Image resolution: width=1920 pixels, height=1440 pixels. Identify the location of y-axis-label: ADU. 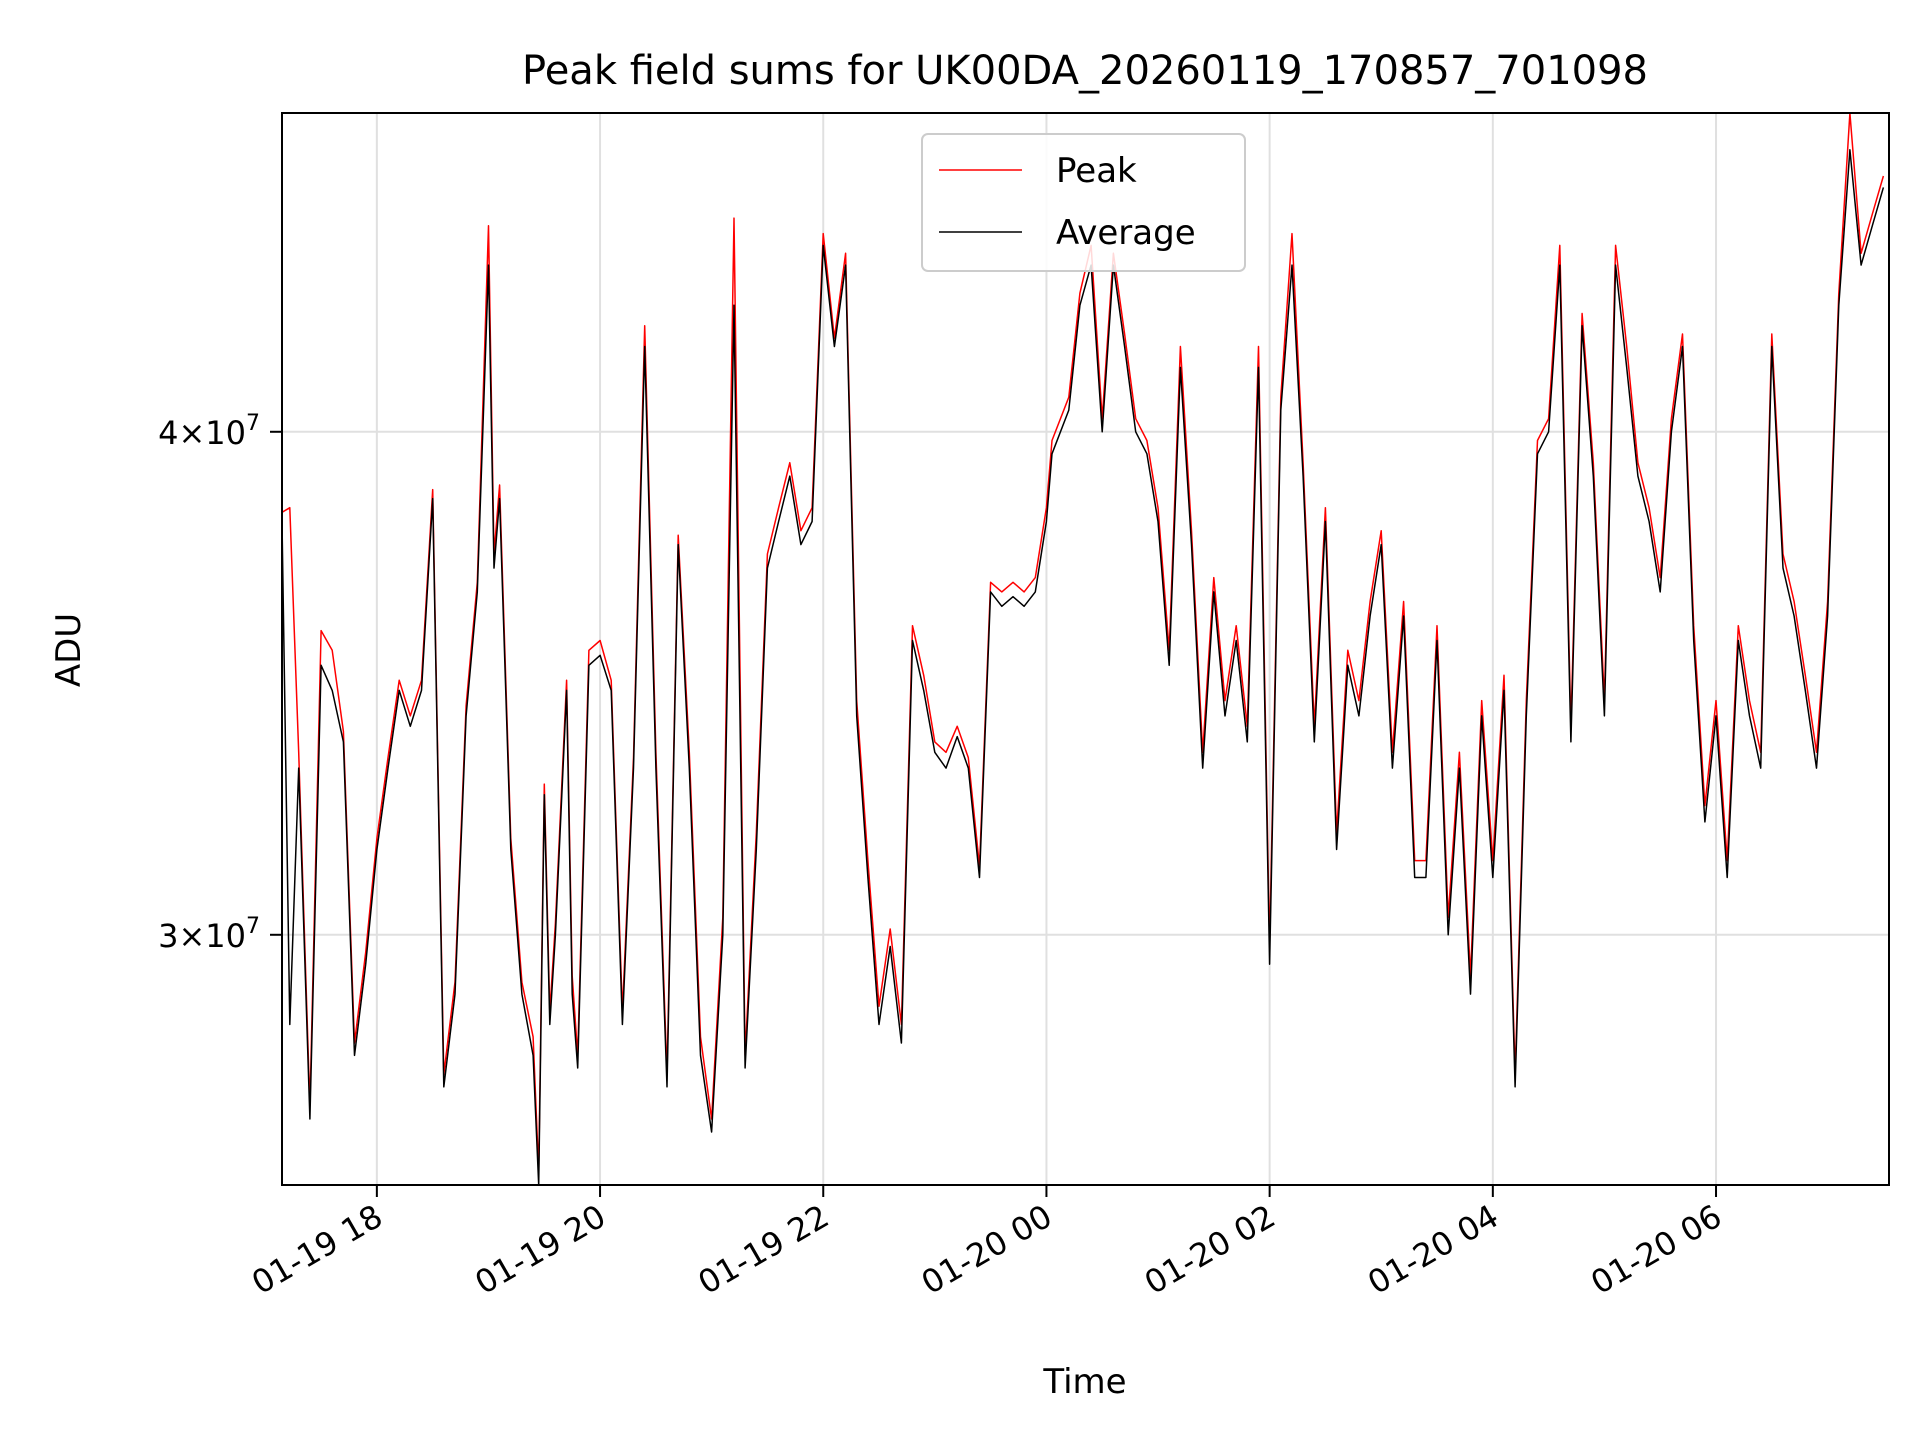
(69, 650).